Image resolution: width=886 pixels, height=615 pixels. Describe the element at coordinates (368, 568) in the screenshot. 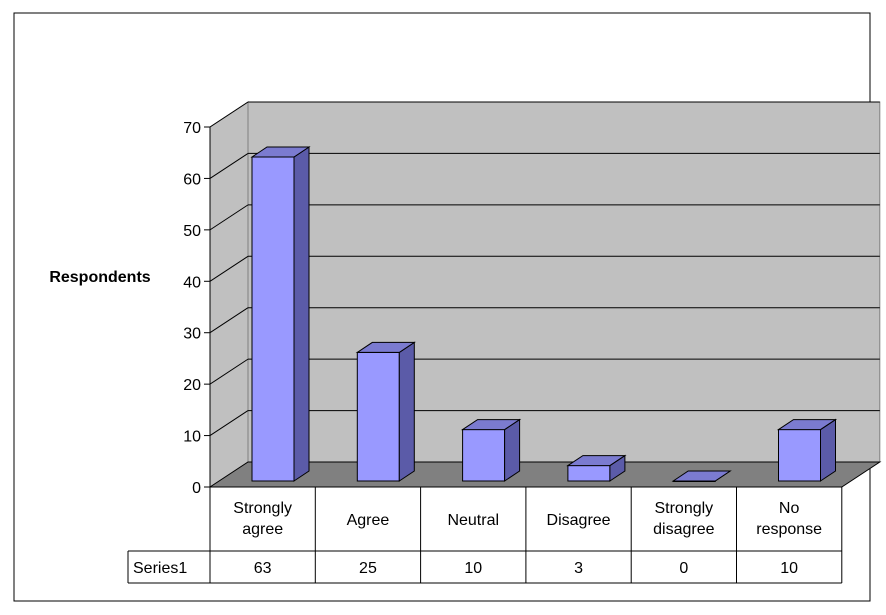

I see `data-label: 25` at that location.